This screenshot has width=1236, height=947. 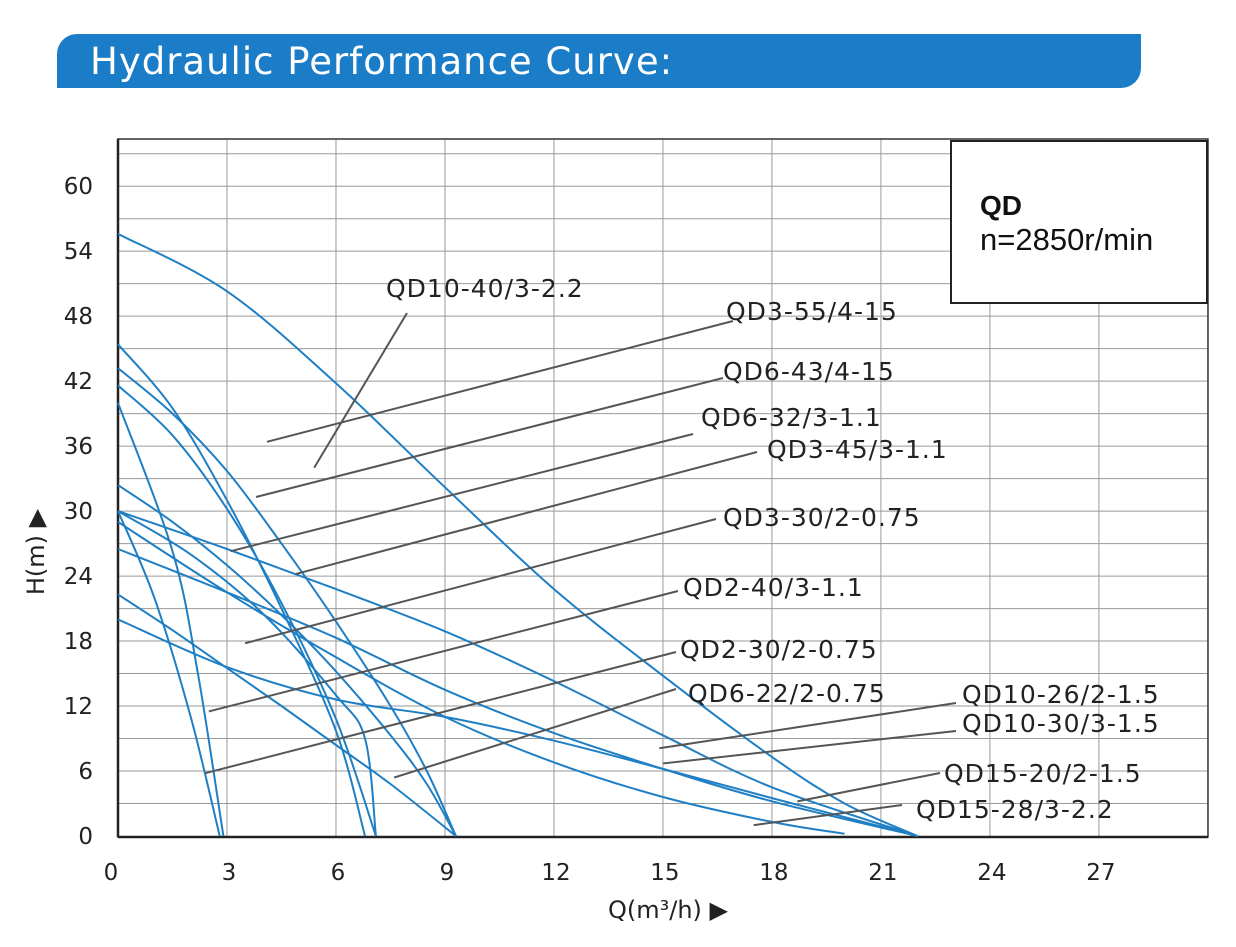 What do you see at coordinates (78, 642) in the screenshot?
I see `y-tick-label: 18` at bounding box center [78, 642].